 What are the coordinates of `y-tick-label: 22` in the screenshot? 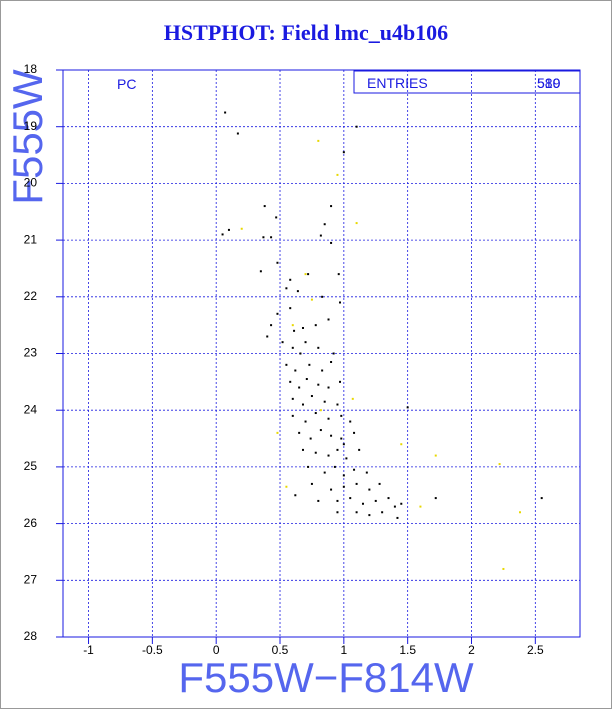 It's located at (31, 296).